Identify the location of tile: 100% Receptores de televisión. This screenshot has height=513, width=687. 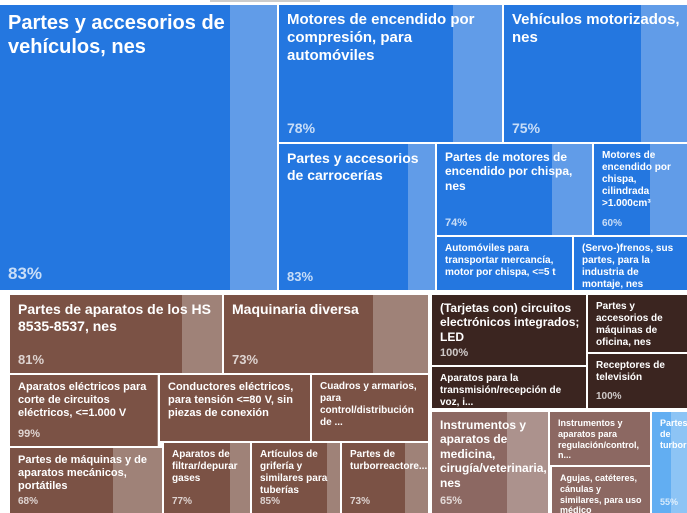
(637, 381).